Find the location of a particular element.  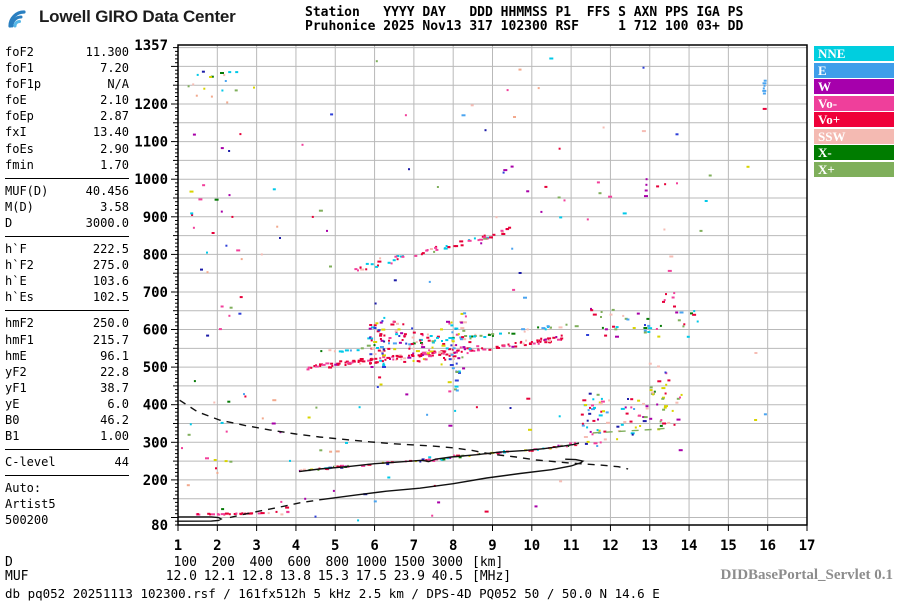

auto-line: 500200 is located at coordinates (27, 520).